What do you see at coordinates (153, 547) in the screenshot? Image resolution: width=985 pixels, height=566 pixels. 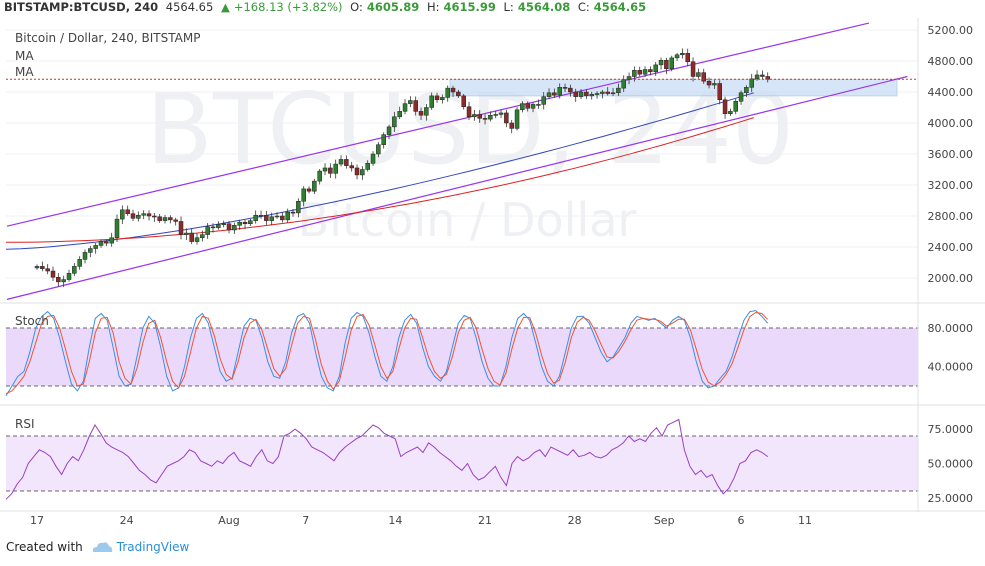 I see `tradingview-link: TradingView` at bounding box center [153, 547].